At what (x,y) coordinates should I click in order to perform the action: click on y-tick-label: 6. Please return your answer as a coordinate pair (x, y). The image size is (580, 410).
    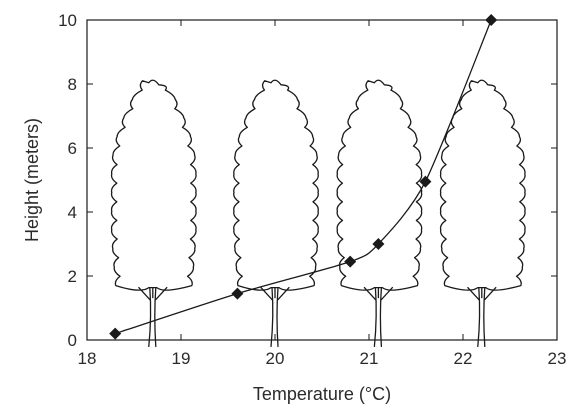
    Looking at the image, I should click on (72, 148).